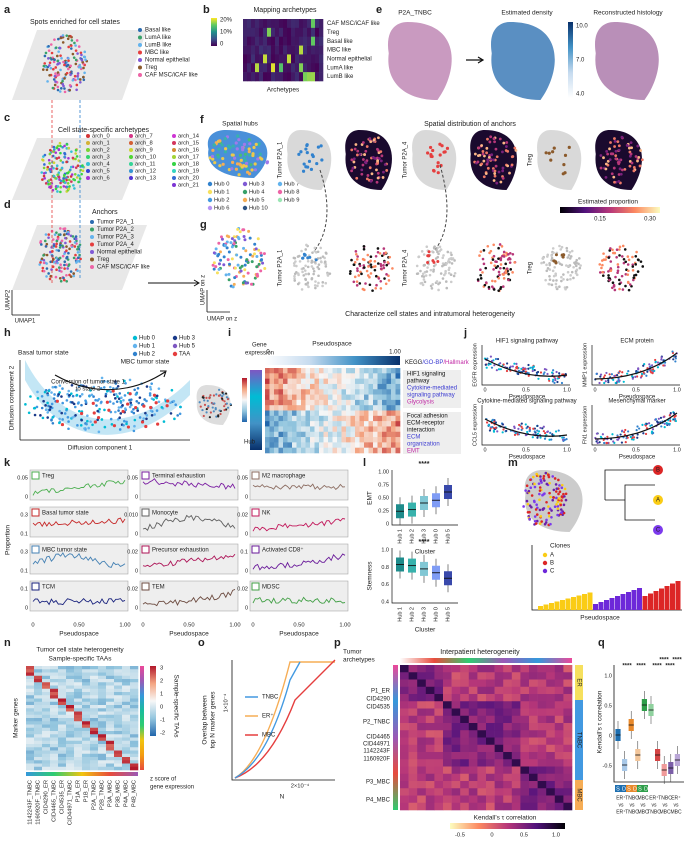 The height and width of the screenshot is (857, 685). I want to click on label: 0, so click(268, 353).